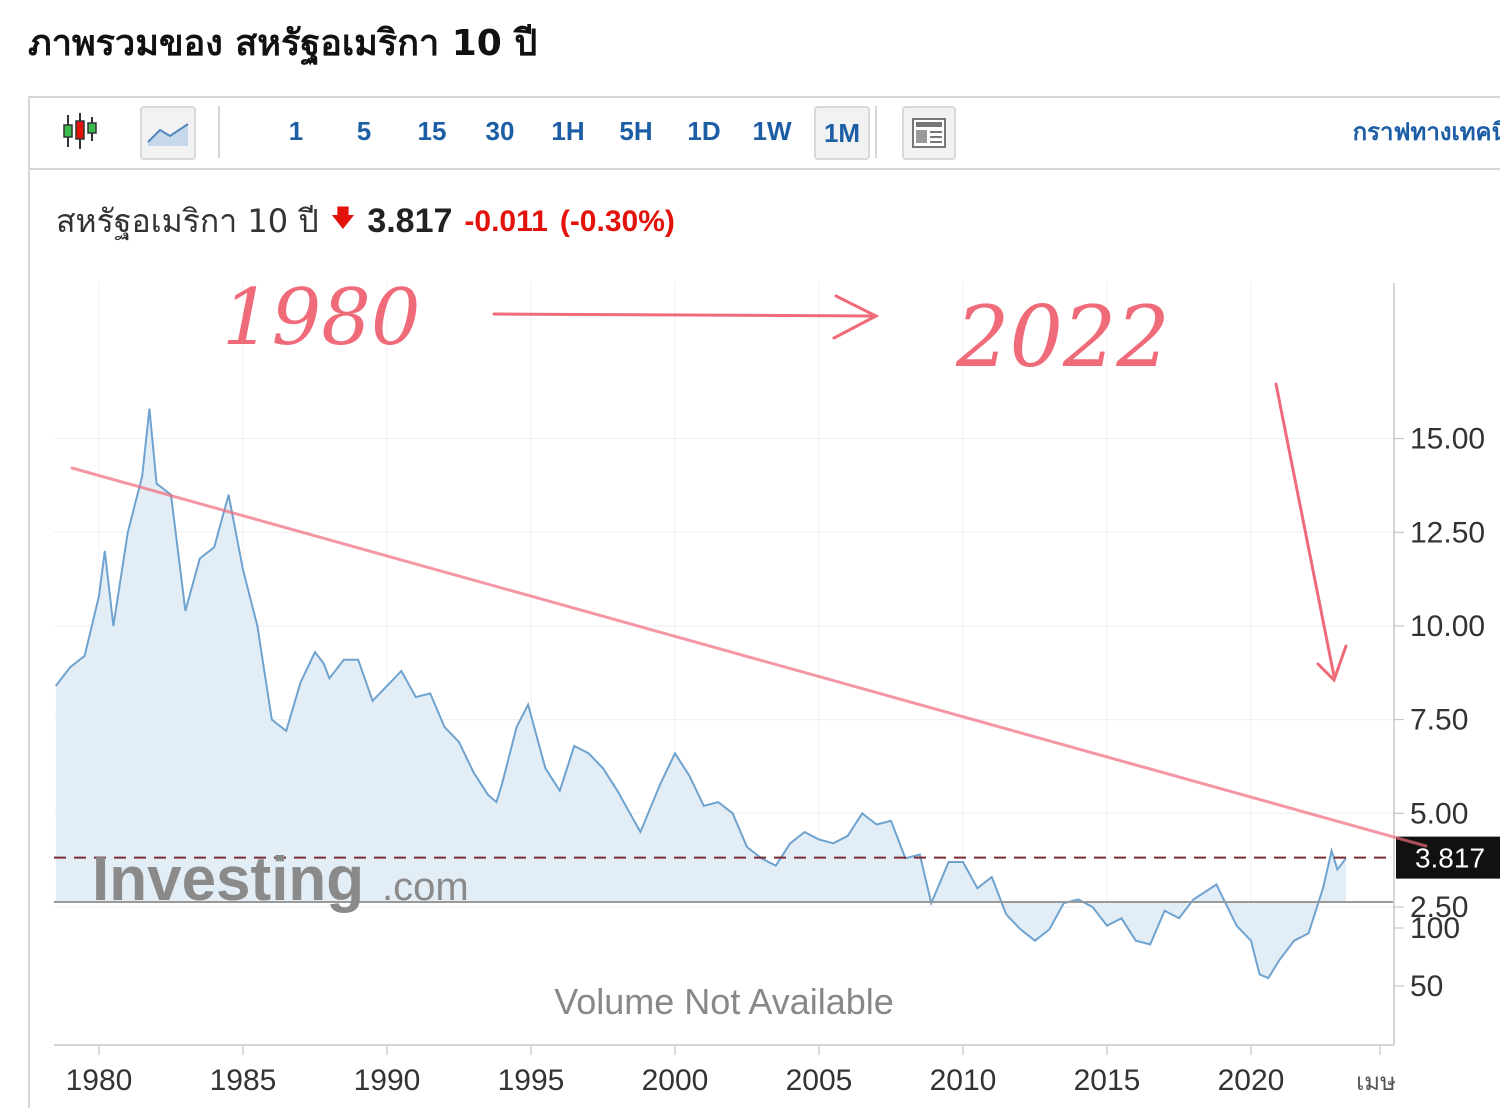 The height and width of the screenshot is (1108, 1500). What do you see at coordinates (929, 133) in the screenshot?
I see `layout-icon` at bounding box center [929, 133].